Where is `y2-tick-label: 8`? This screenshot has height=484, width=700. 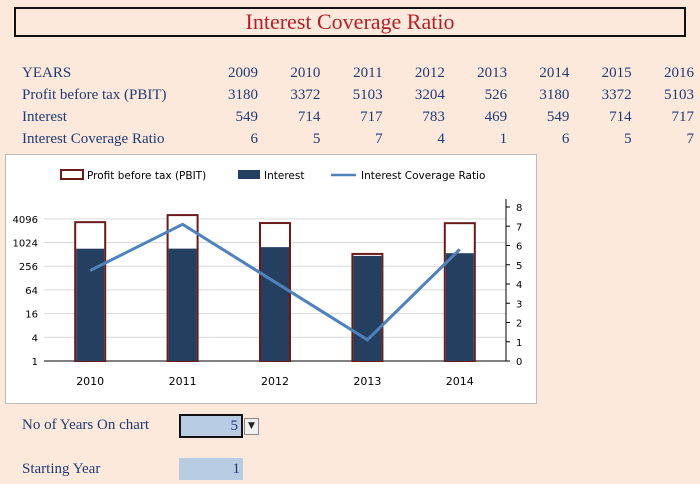
y2-tick-label: 8 is located at coordinates (519, 208).